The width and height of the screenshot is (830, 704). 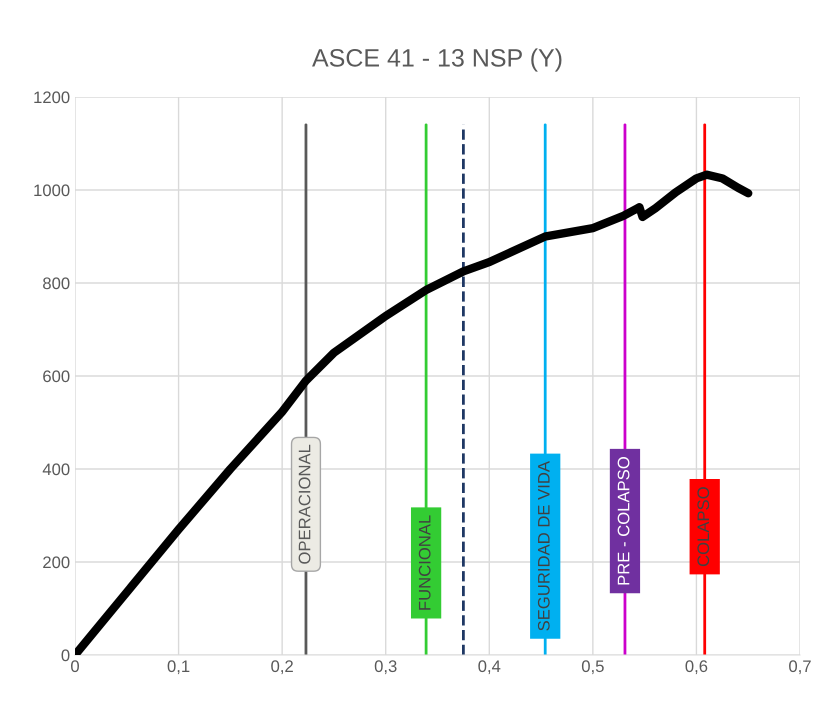 I want to click on x-tick-label: 0,2, so click(x=282, y=667).